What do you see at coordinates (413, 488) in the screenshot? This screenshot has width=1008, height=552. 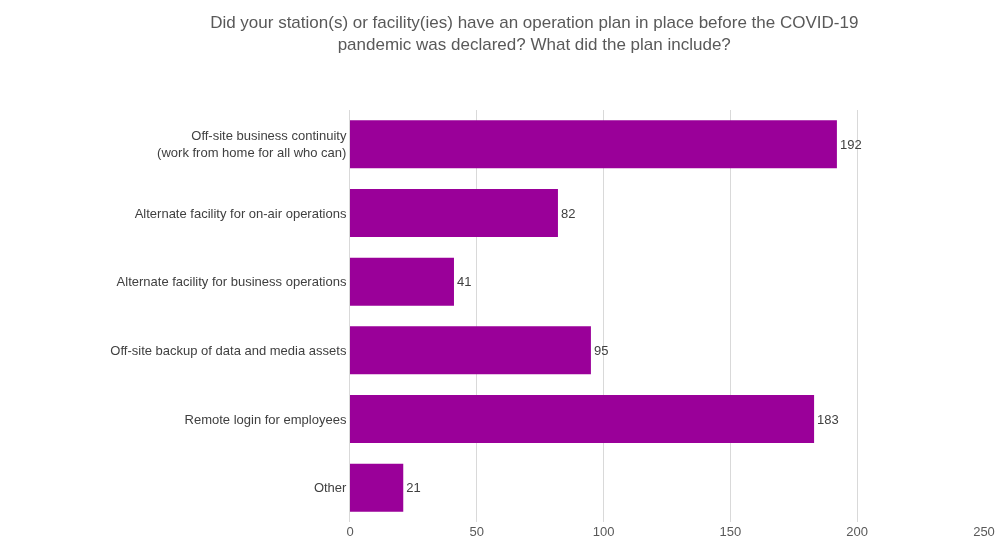 I see `data-label: 21` at bounding box center [413, 488].